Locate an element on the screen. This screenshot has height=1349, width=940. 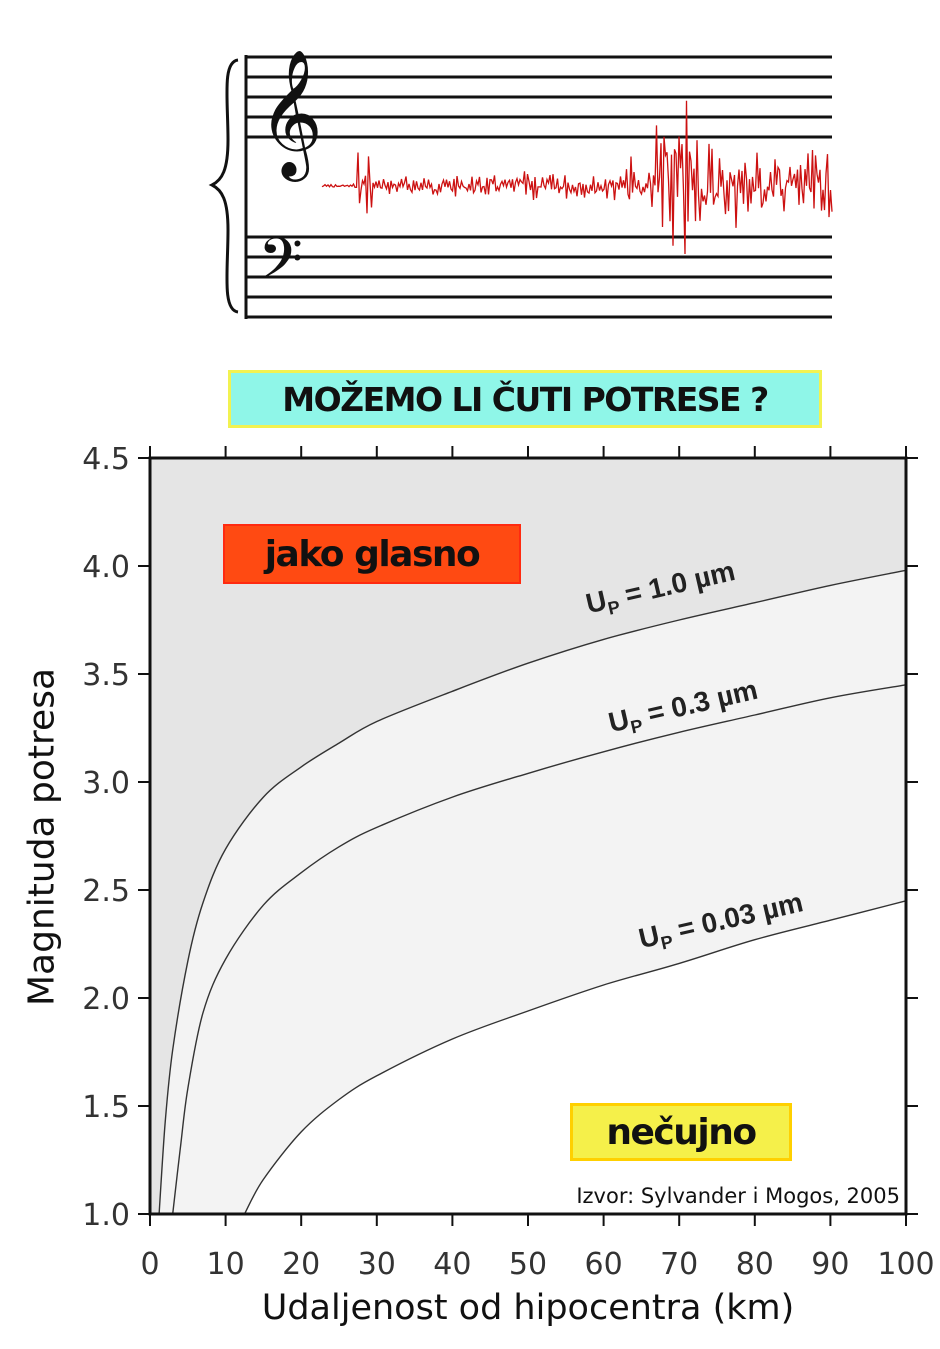
brace-icon is located at coordinates (223, 186).